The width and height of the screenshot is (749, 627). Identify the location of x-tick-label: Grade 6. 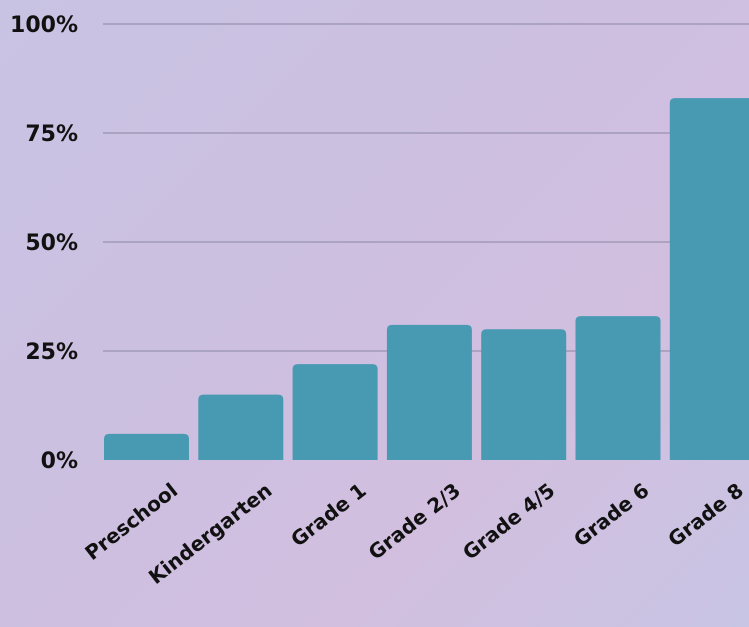
(611, 514).